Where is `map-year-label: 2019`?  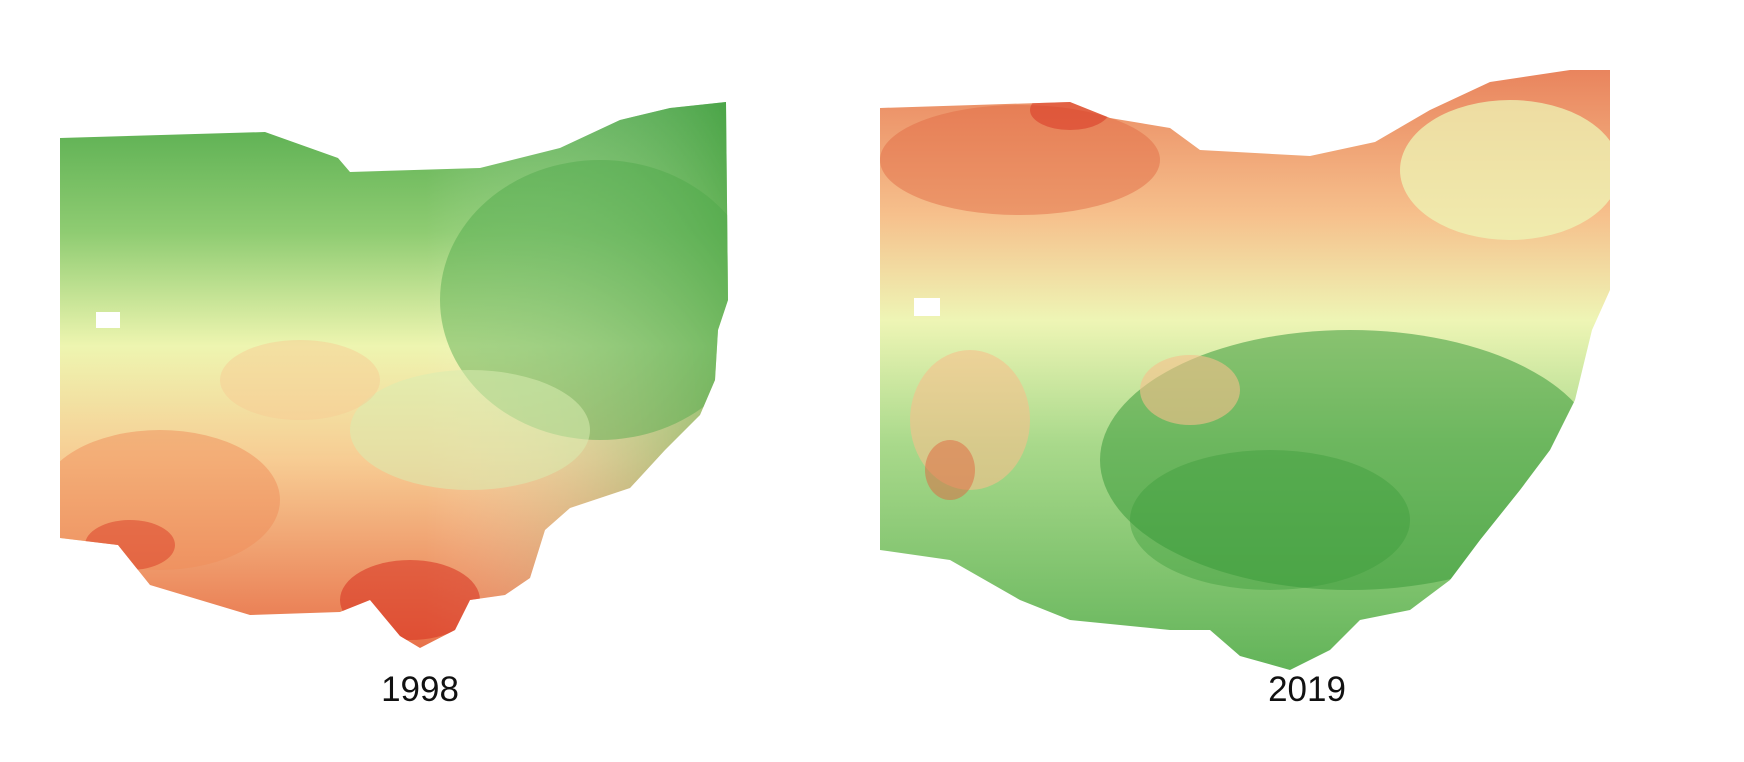 map-year-label: 2019 is located at coordinates (1307, 689).